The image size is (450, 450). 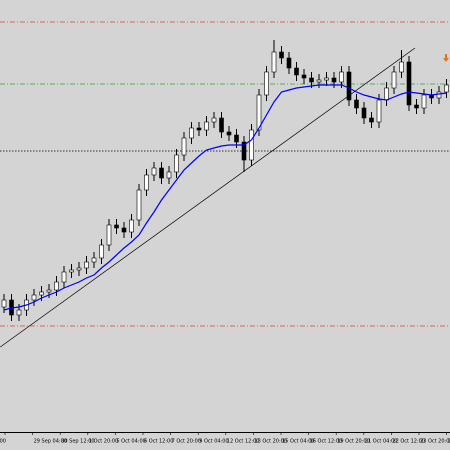 What do you see at coordinates (449, 442) in the screenshot?
I see `x-tick-label: 27 Oct 04:00` at bounding box center [449, 442].